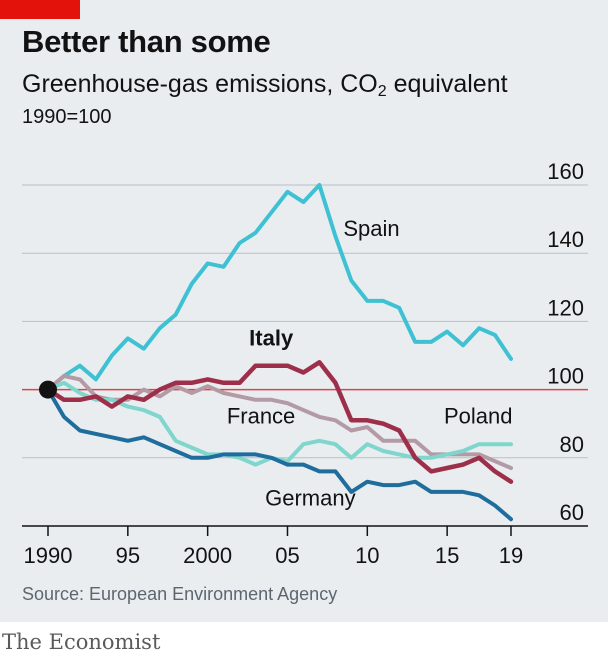 The height and width of the screenshot is (662, 608). I want to click on footer-bar: The Economist, so click(304, 642).